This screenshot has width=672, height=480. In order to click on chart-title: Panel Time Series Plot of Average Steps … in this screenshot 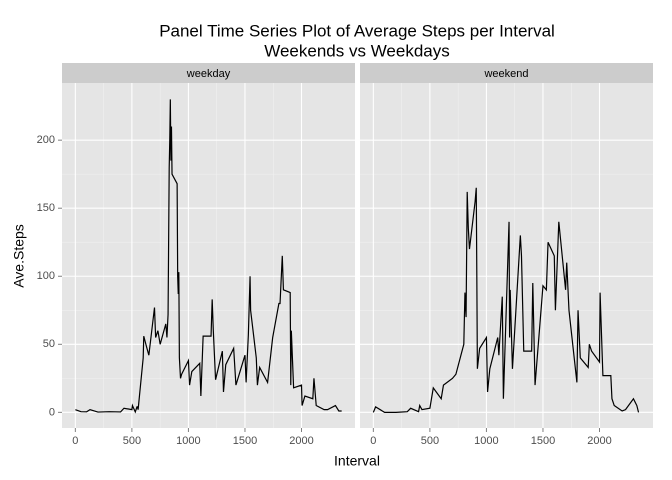, I will do `click(357, 30)`.